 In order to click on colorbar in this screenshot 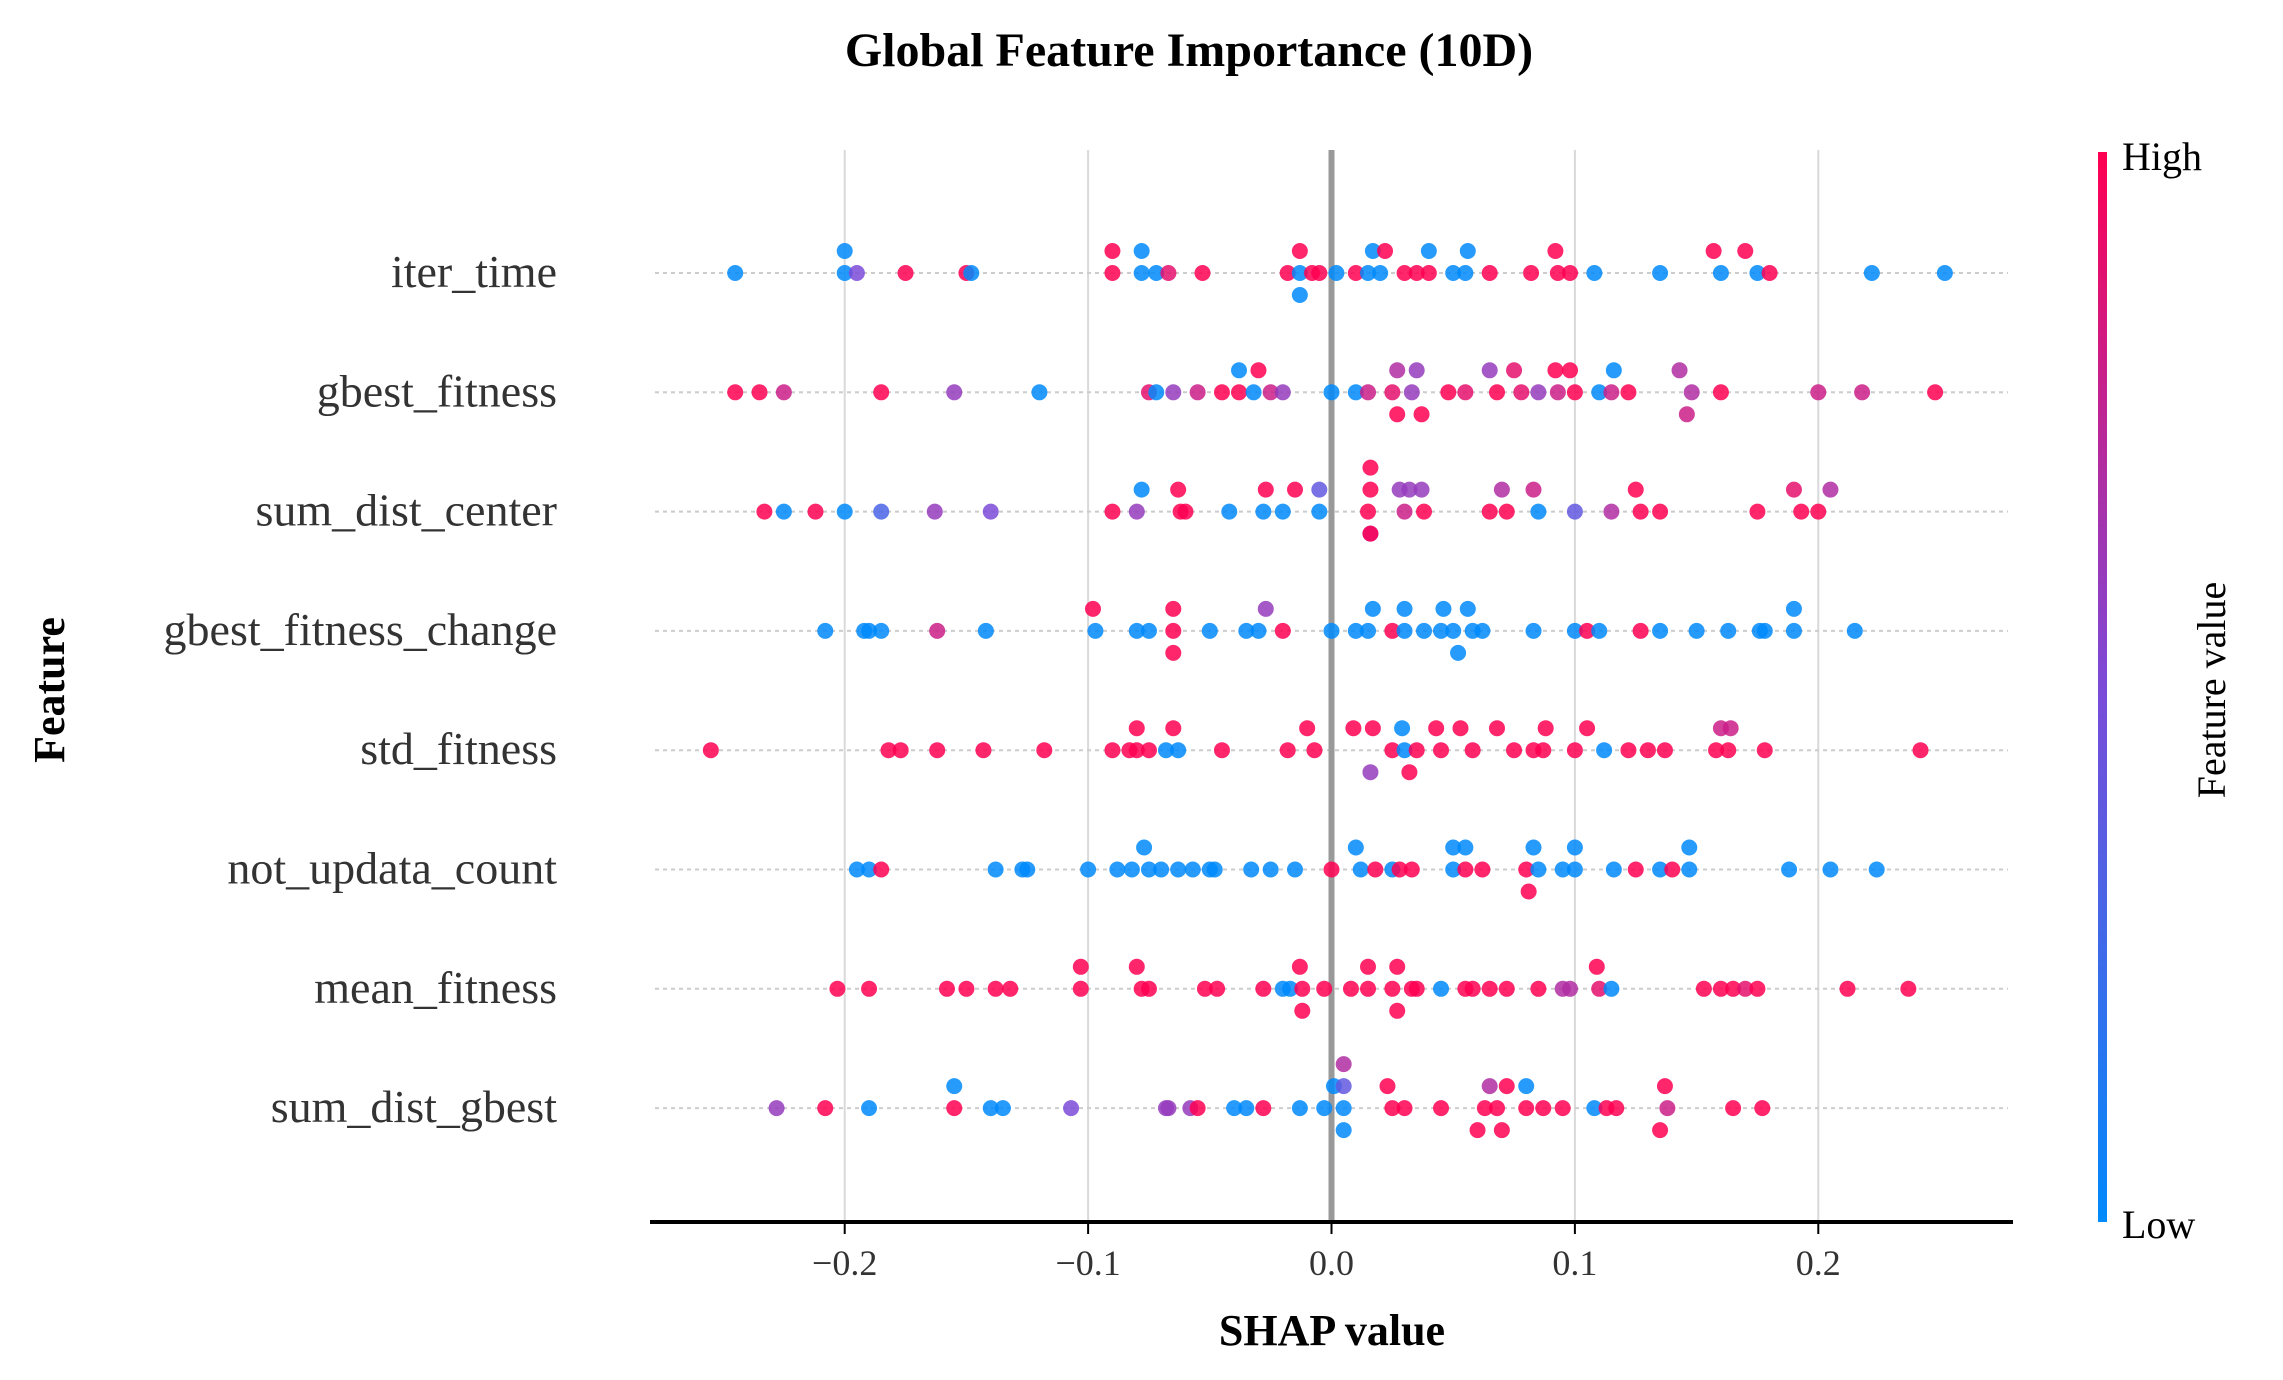, I will do `click(2102, 687)`.